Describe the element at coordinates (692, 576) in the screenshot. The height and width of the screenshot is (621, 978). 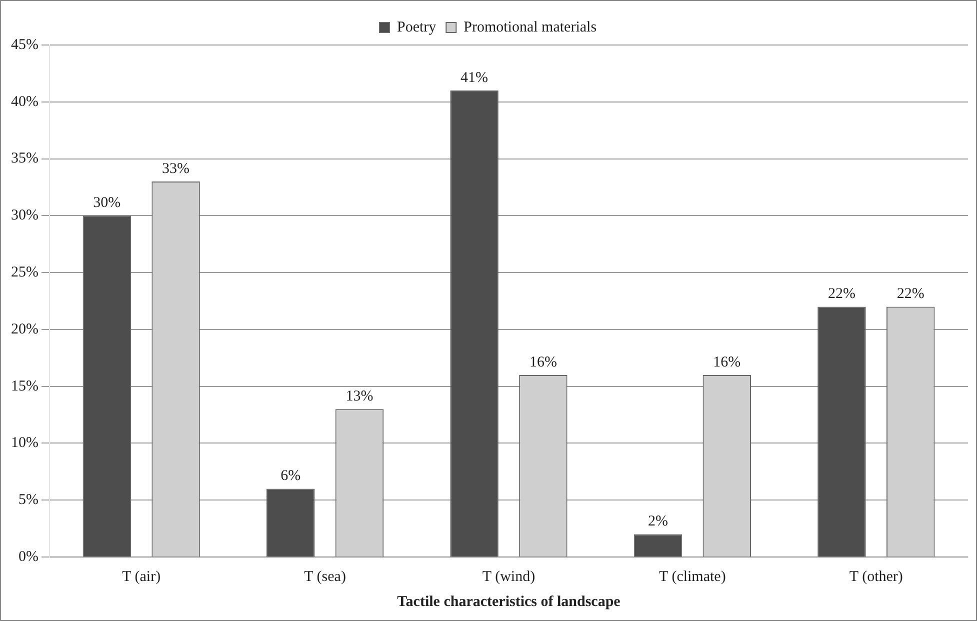
I see `x-tick-label: T (climate)` at that location.